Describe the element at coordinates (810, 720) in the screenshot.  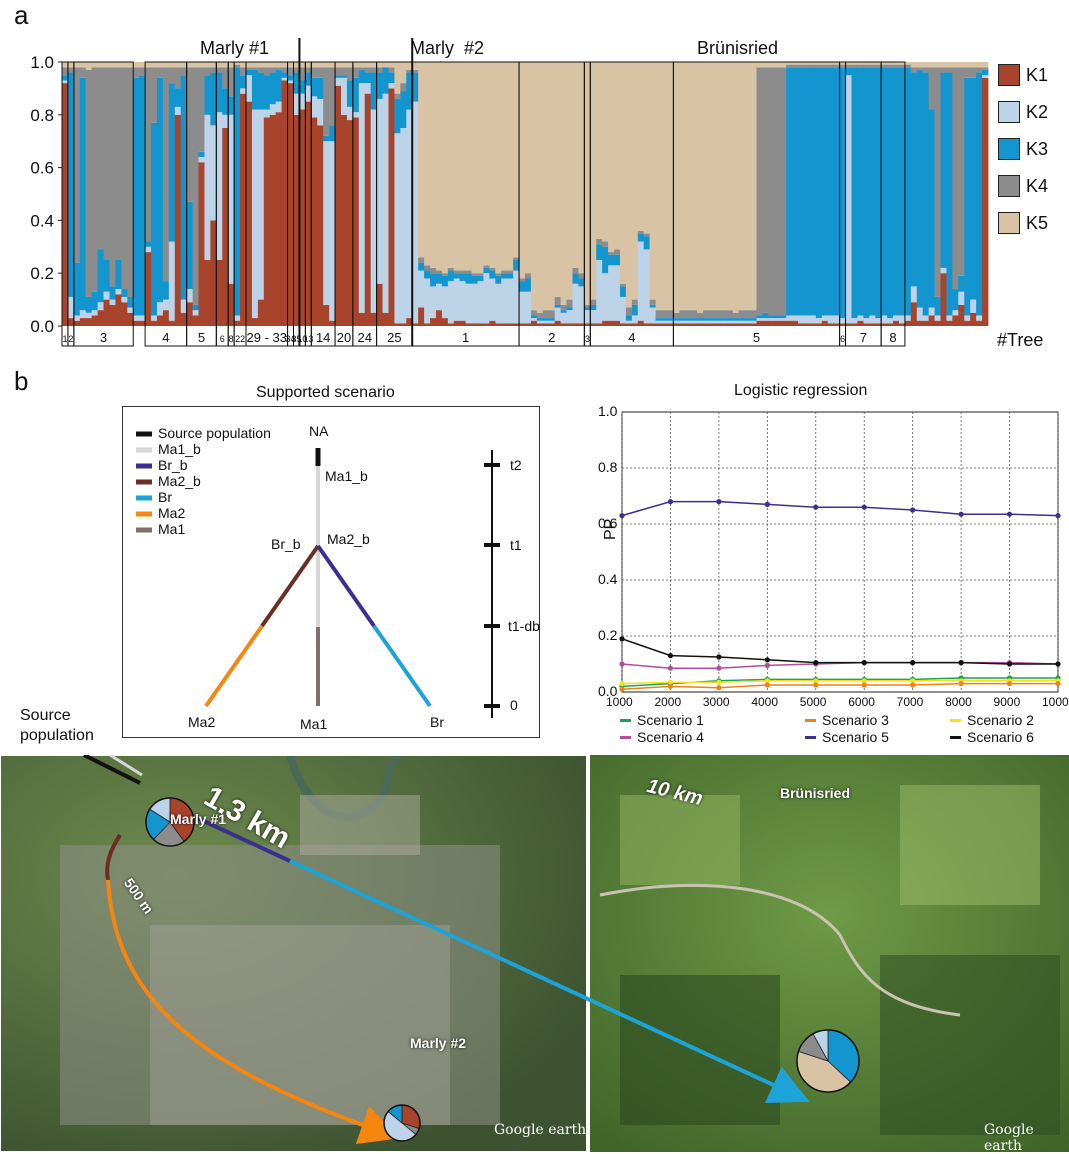
I see `logreg-legend-swatch` at that location.